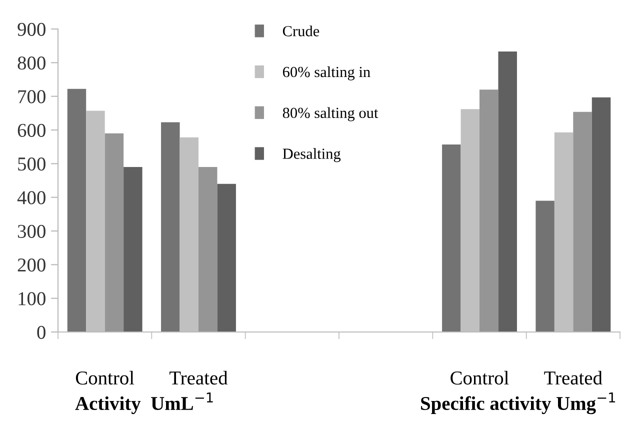 The width and height of the screenshot is (633, 421). I want to click on y-tick-label: 0, so click(41, 332).